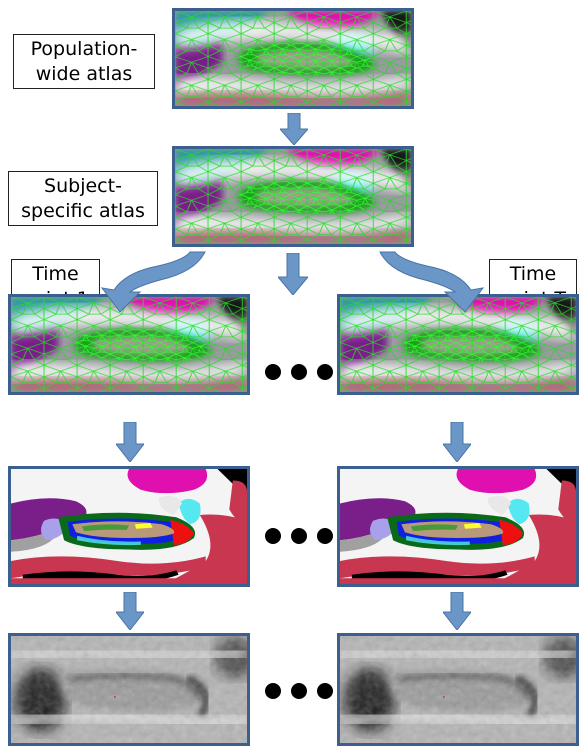 This screenshot has height=751, width=585. Describe the element at coordinates (432, 281) in the screenshot. I see `curved-arrow-time-t` at that location.